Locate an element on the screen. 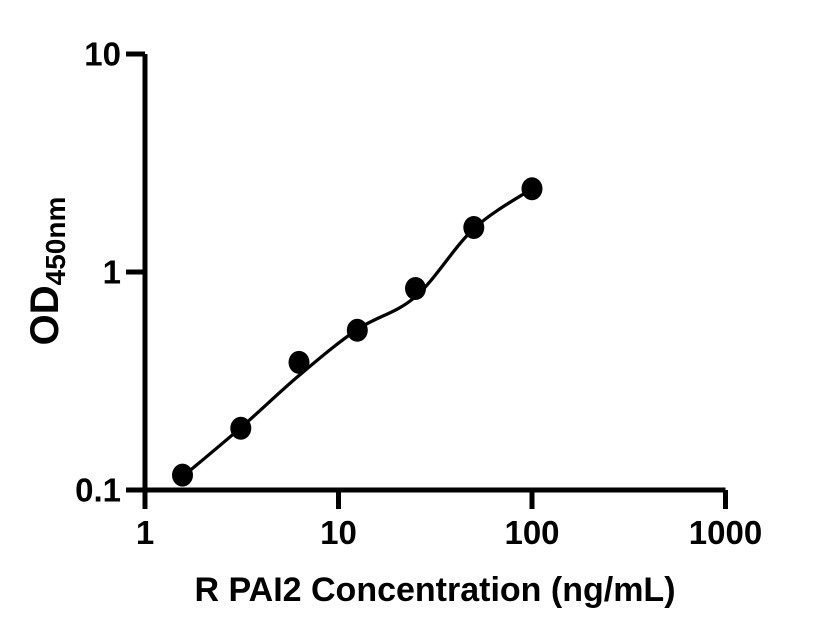  y-axis-title-subscript: 450nm is located at coordinates (55, 241).